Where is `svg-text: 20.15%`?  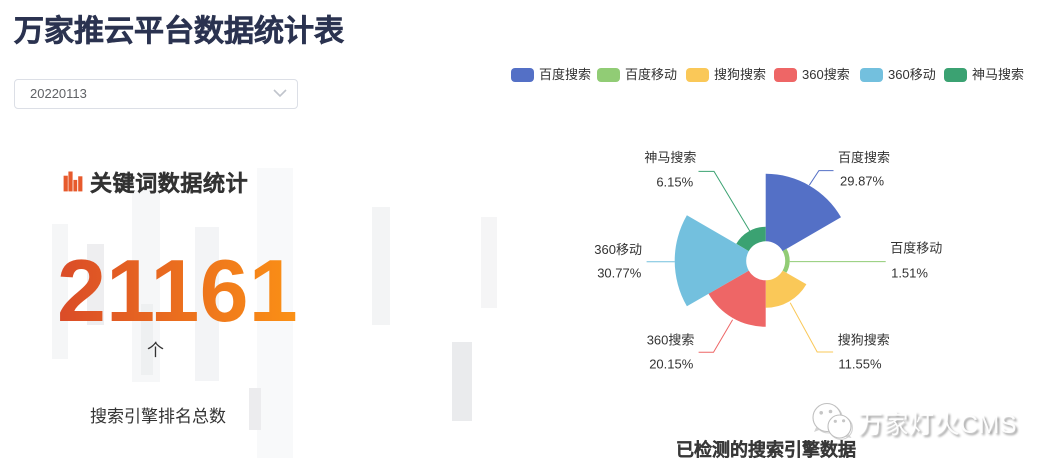 svg-text: 20.15% is located at coordinates (671, 363).